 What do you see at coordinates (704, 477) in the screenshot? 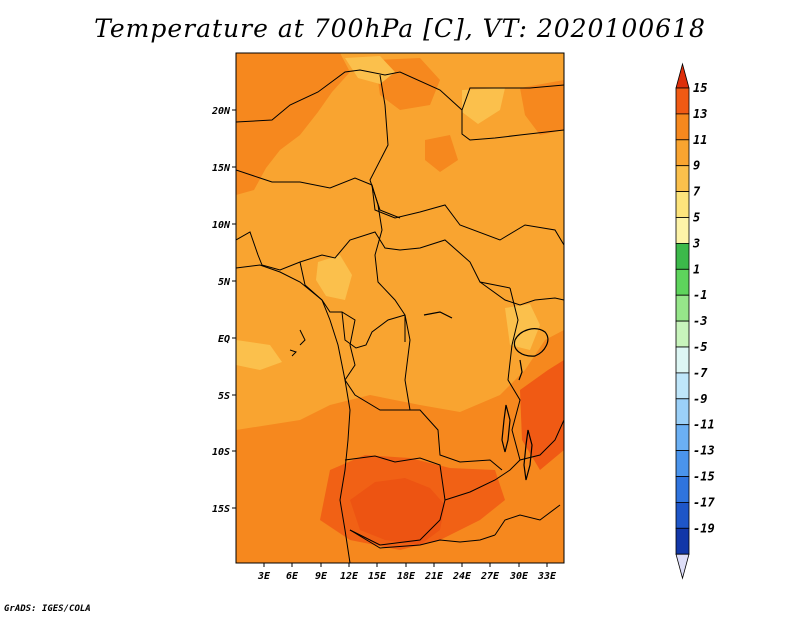
I see `colorbar-label: -15` at bounding box center [704, 477].